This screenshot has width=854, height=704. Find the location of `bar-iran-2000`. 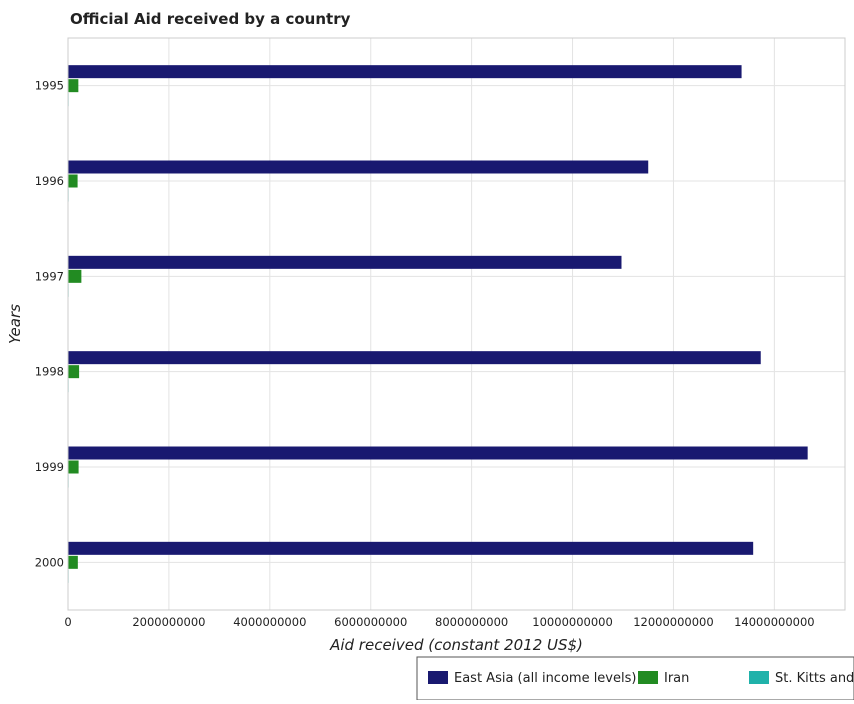

bar-iran-2000 is located at coordinates (73, 562).